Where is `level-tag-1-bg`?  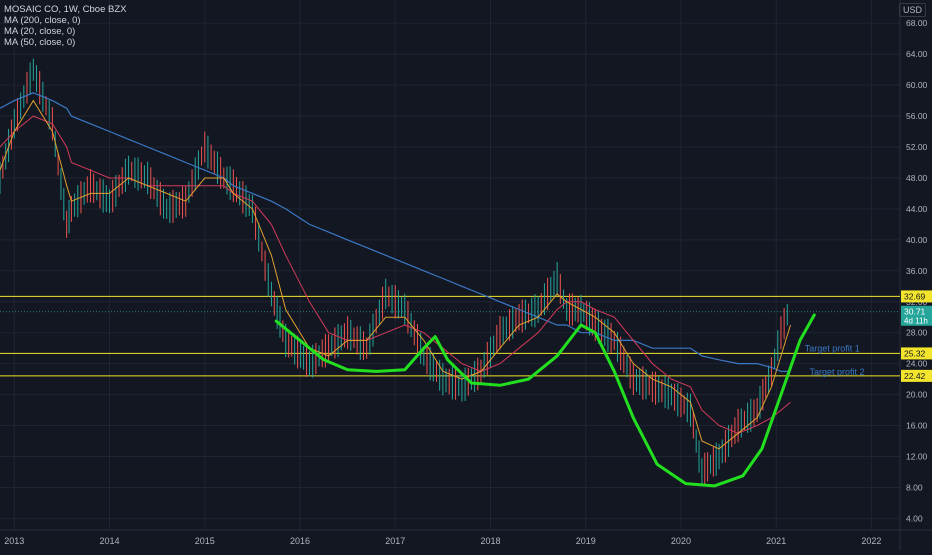 level-tag-1-bg is located at coordinates (916, 296).